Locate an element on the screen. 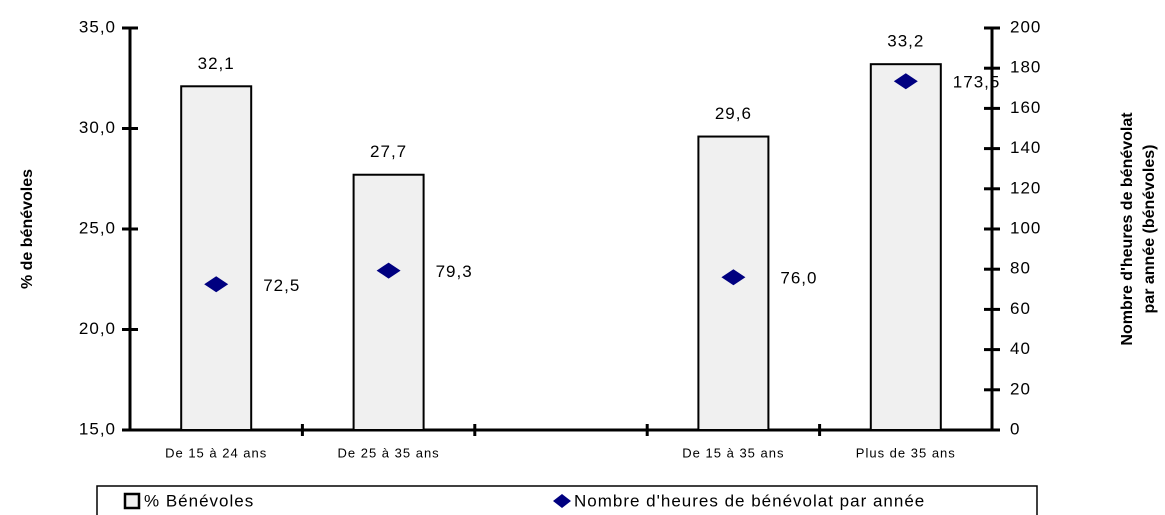 Image resolution: width=1165 pixels, height=515 pixels. bar-value-label: 32,1 is located at coordinates (216, 63).